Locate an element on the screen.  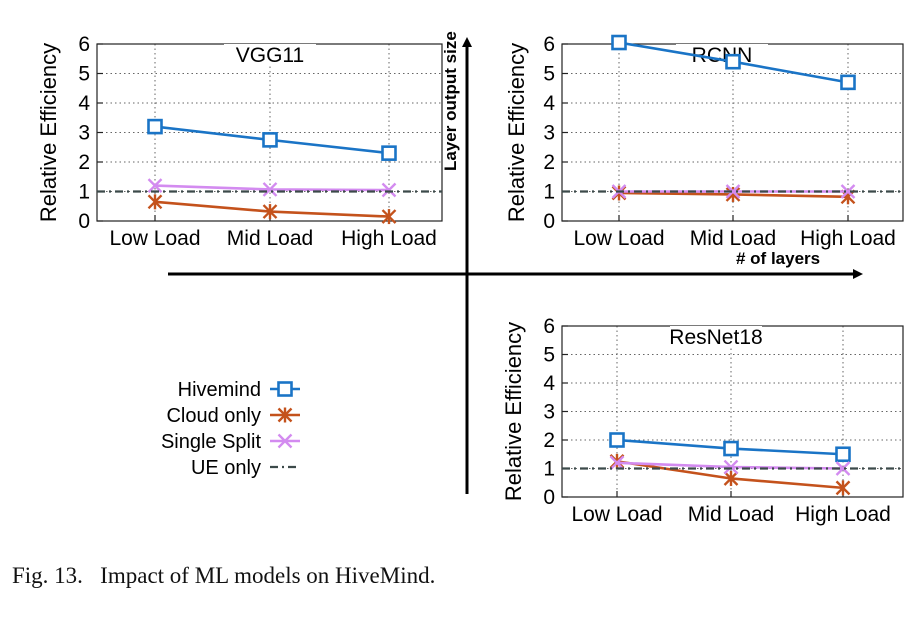
legend-label: Hivemind is located at coordinates (219, 390).